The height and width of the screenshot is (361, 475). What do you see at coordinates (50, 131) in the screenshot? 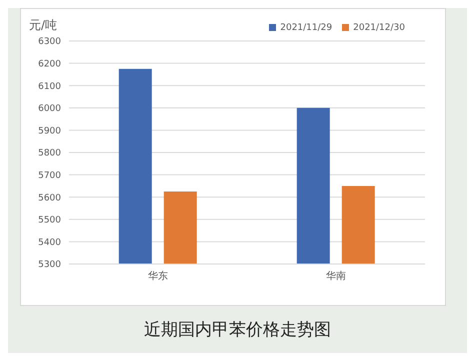
I see `y-tick-label: 5900` at bounding box center [50, 131].